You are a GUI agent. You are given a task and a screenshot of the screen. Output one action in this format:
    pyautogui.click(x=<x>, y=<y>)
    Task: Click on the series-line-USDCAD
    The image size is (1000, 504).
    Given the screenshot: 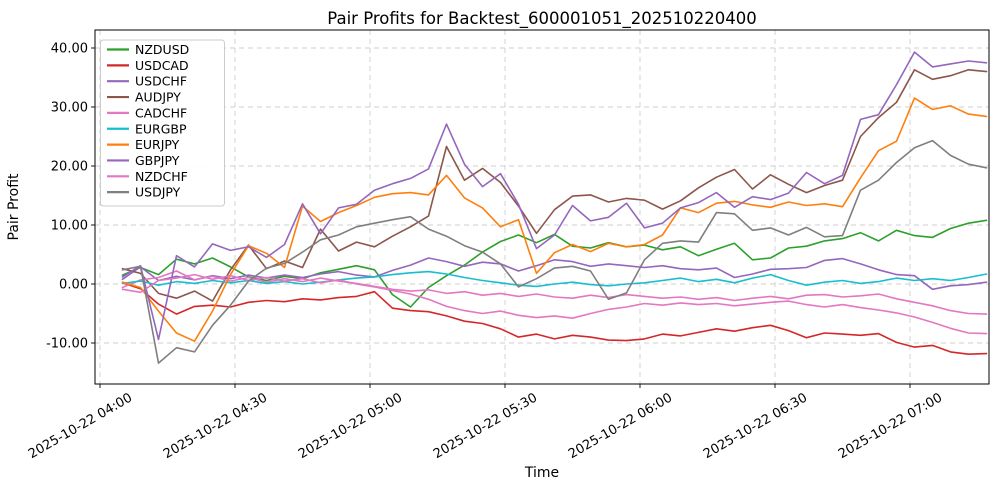 What is the action you would take?
    pyautogui.click(x=554, y=318)
    